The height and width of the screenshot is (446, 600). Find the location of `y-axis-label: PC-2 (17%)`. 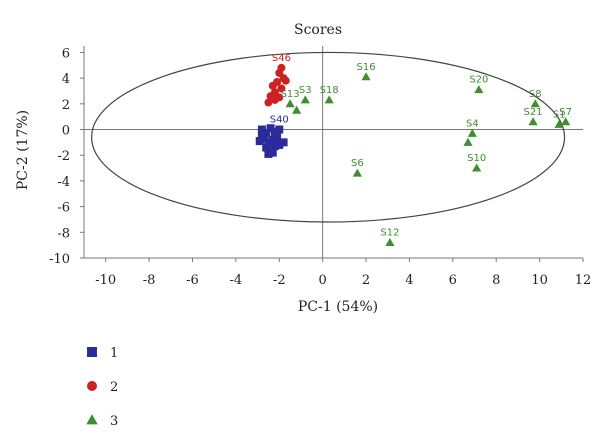

y-axis-label: PC-2 (17%) is located at coordinates (23, 150).